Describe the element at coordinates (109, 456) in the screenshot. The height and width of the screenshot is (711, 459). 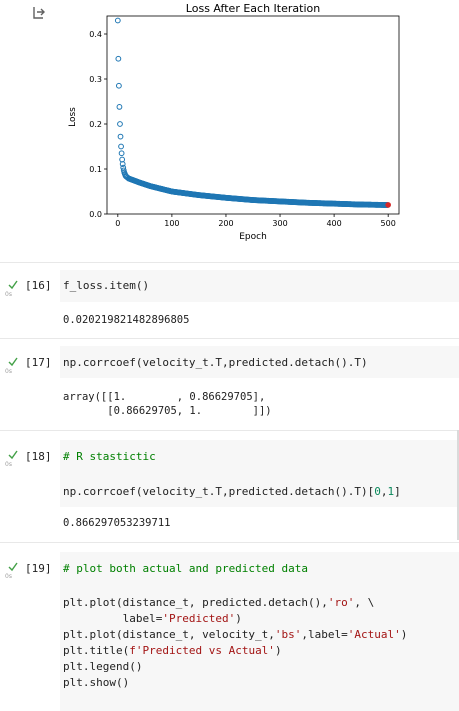
I see `code-comment: # R stastictic` at that location.